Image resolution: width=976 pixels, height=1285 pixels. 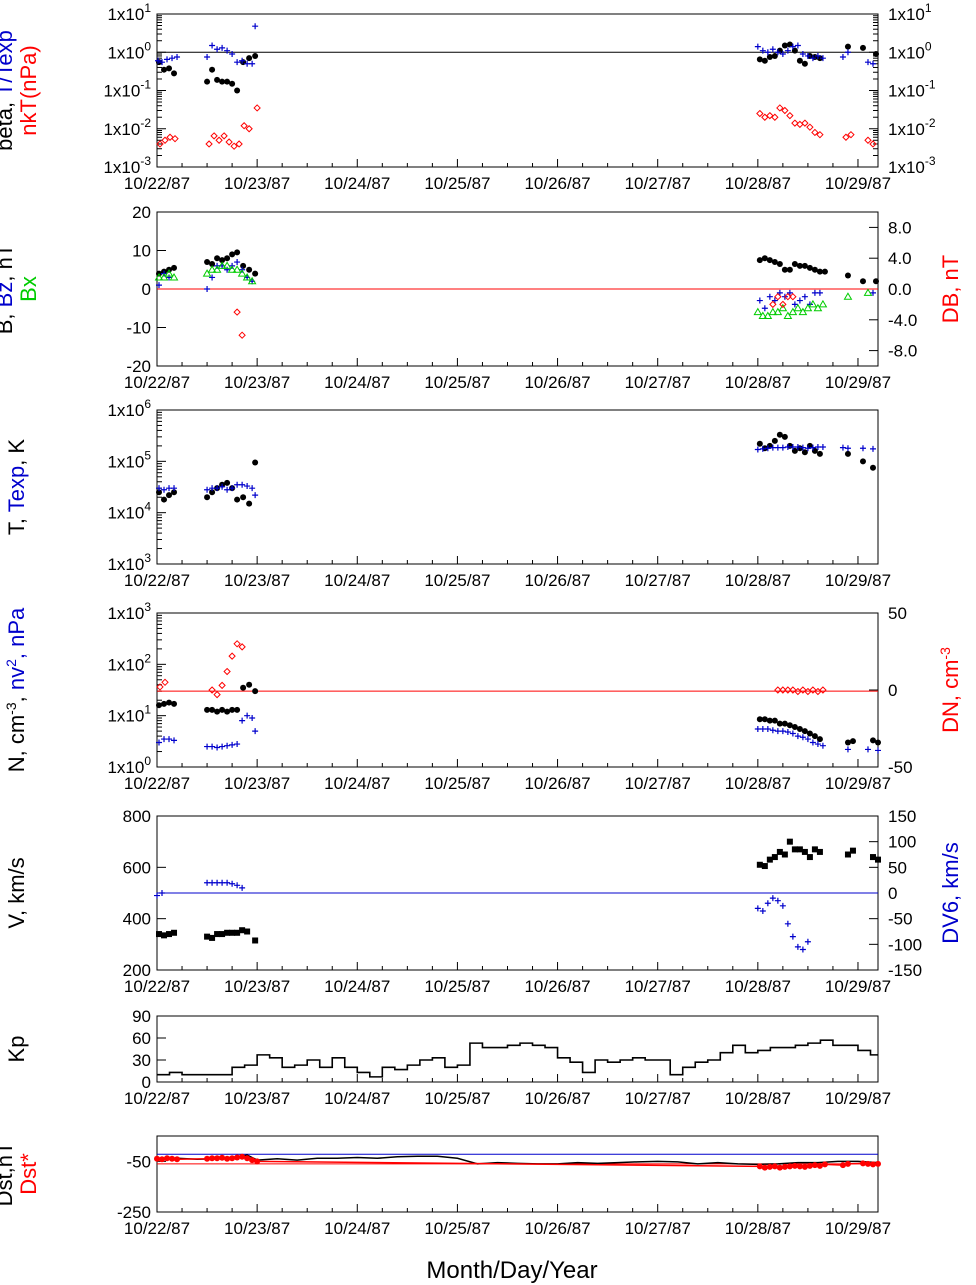 I want to click on y-tick-label: 1x10⁻¹, so click(x=127, y=89).